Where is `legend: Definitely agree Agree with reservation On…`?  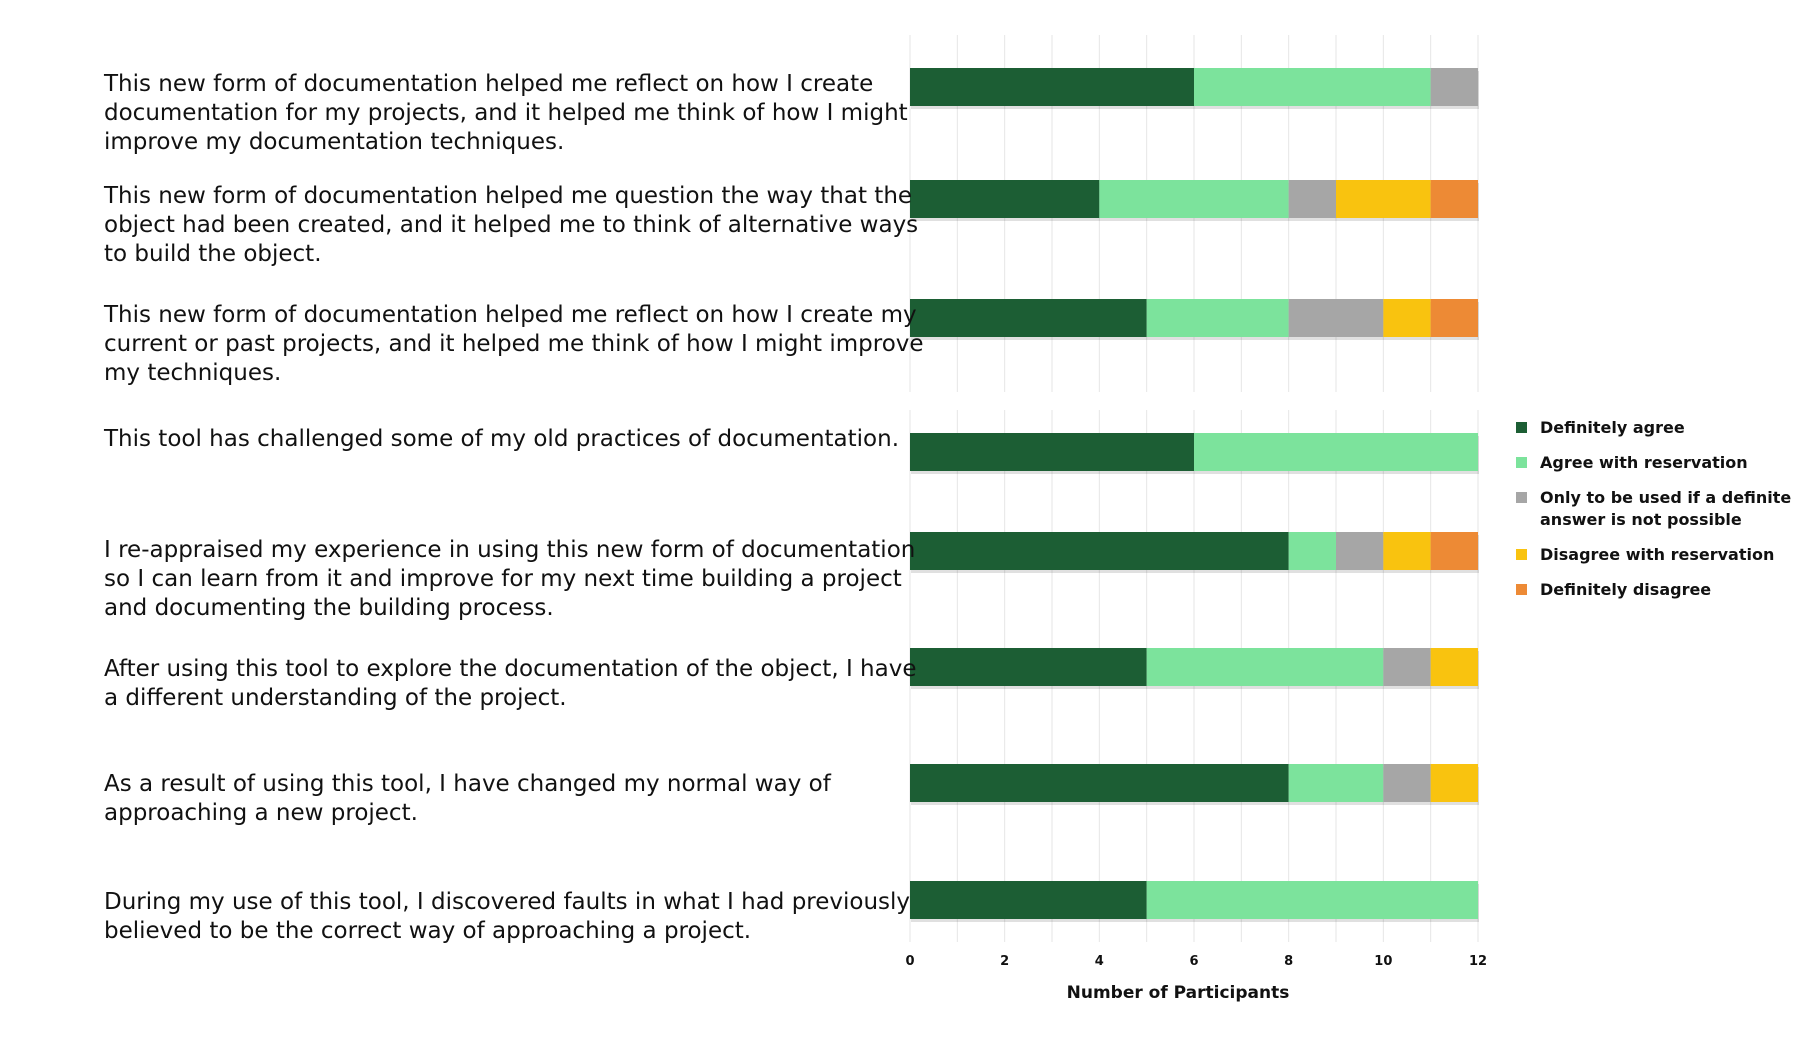 legend: Definitely agree Agree with reservation On… is located at coordinates (1653, 508).